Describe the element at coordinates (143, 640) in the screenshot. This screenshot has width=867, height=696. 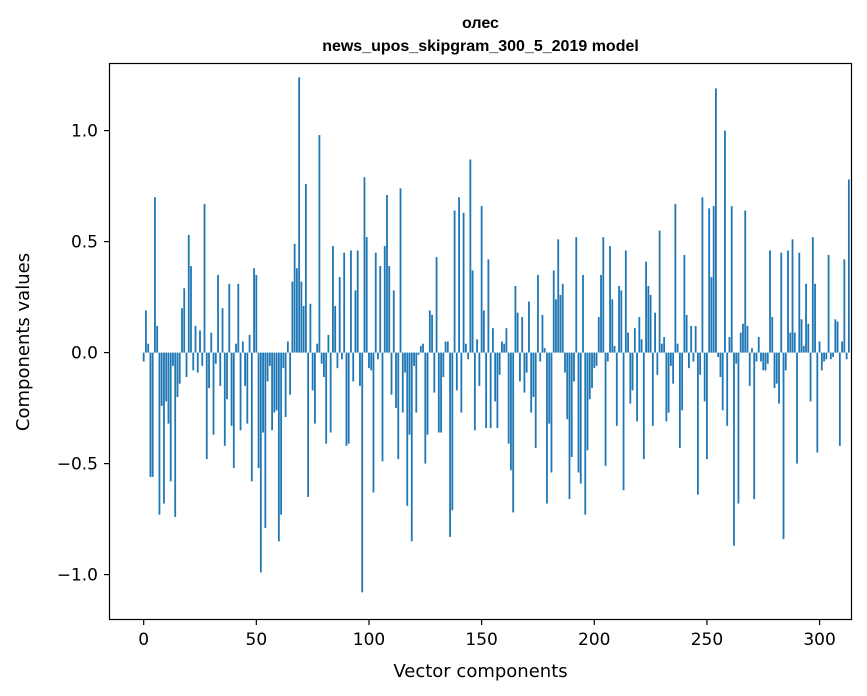
I see `x-tick-label: 0` at that location.